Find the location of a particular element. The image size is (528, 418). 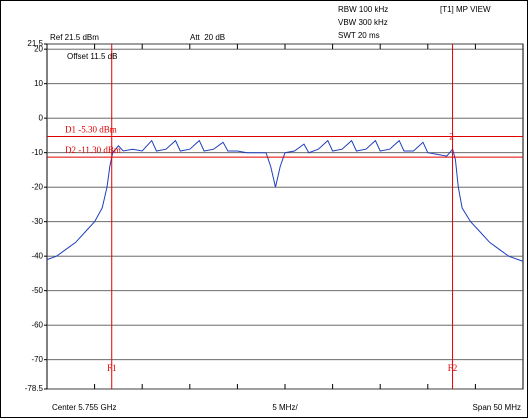

y-tick-label: -40 is located at coordinates (37, 255).